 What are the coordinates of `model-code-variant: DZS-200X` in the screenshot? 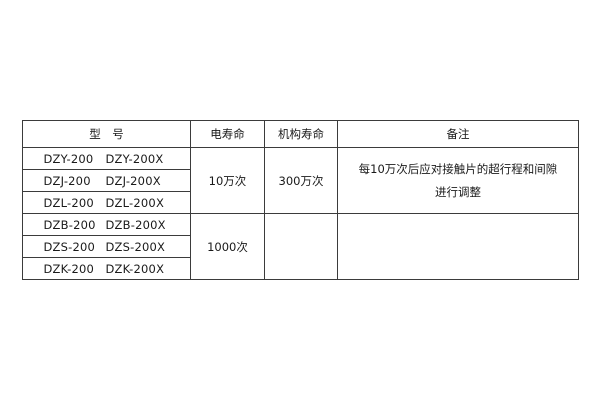 It's located at (135, 246).